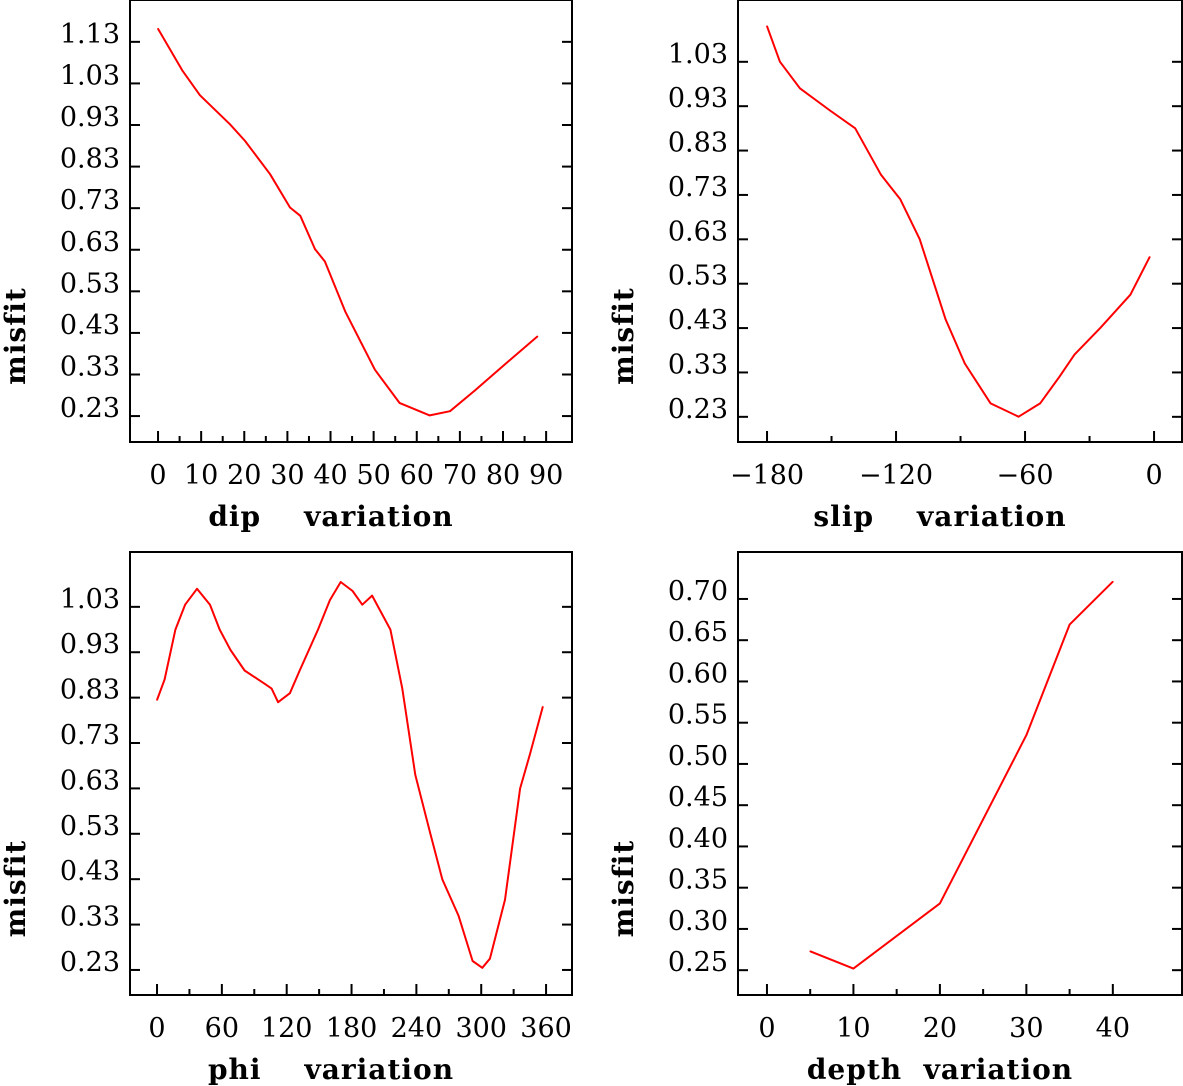 This screenshot has height=1086, width=1183. Describe the element at coordinates (1025, 475) in the screenshot. I see `x-tick-label: −60` at that location.